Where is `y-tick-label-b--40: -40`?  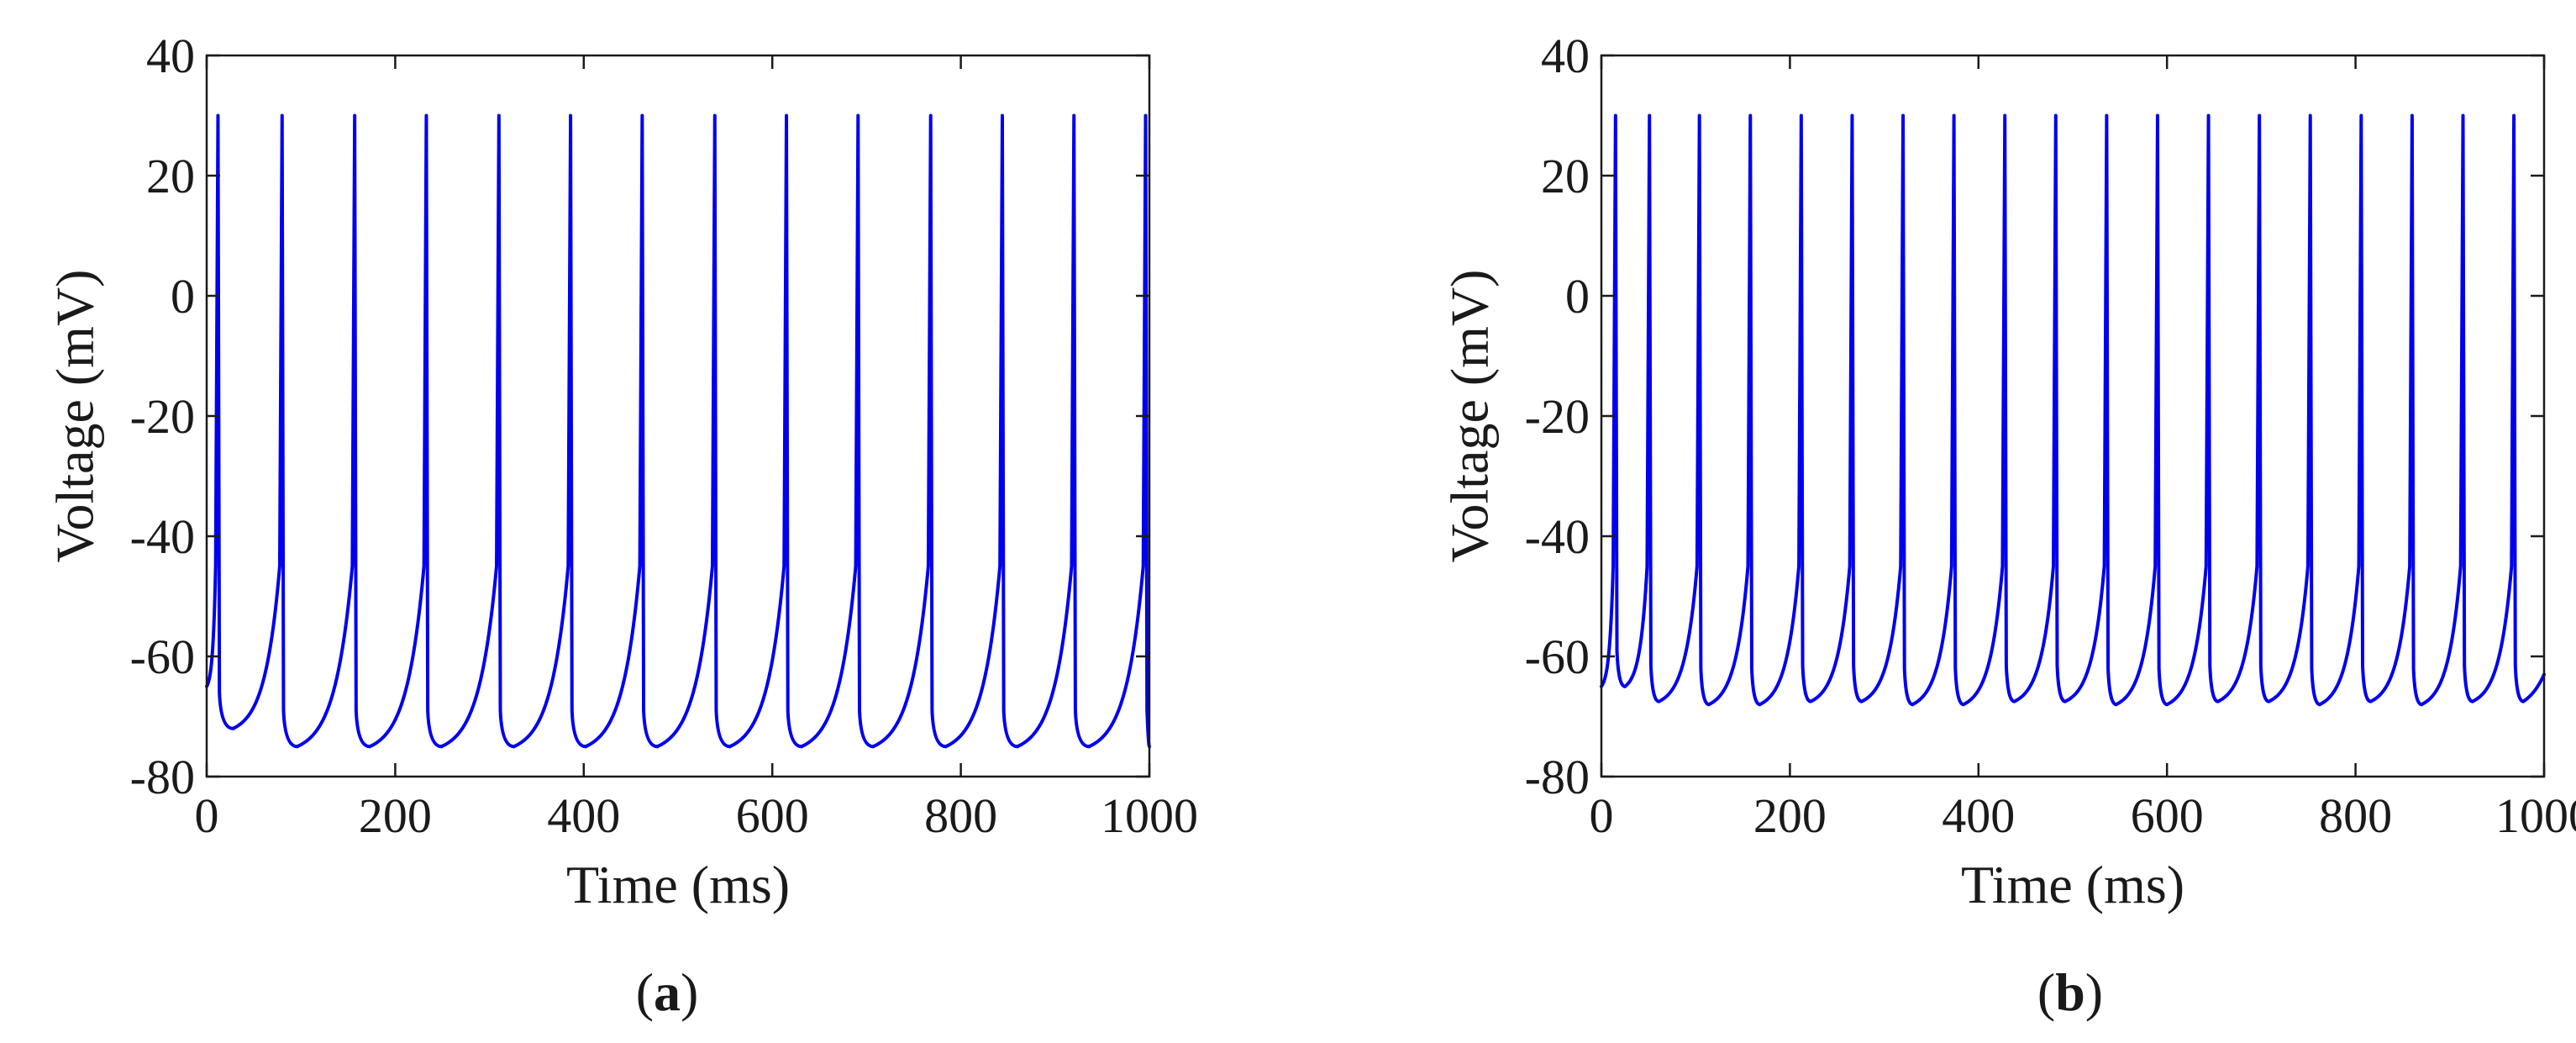
y-tick-label-b--40: -40 is located at coordinates (1557, 536).